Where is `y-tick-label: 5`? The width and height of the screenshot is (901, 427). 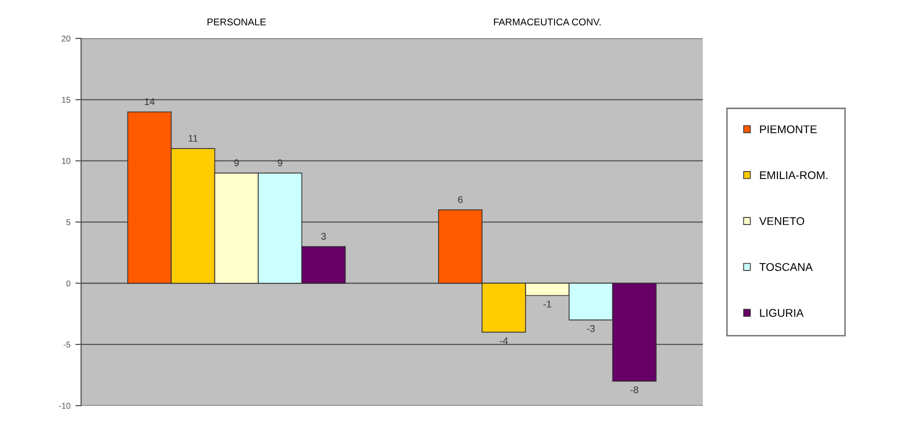
y-tick-label: 5 is located at coordinates (68, 222).